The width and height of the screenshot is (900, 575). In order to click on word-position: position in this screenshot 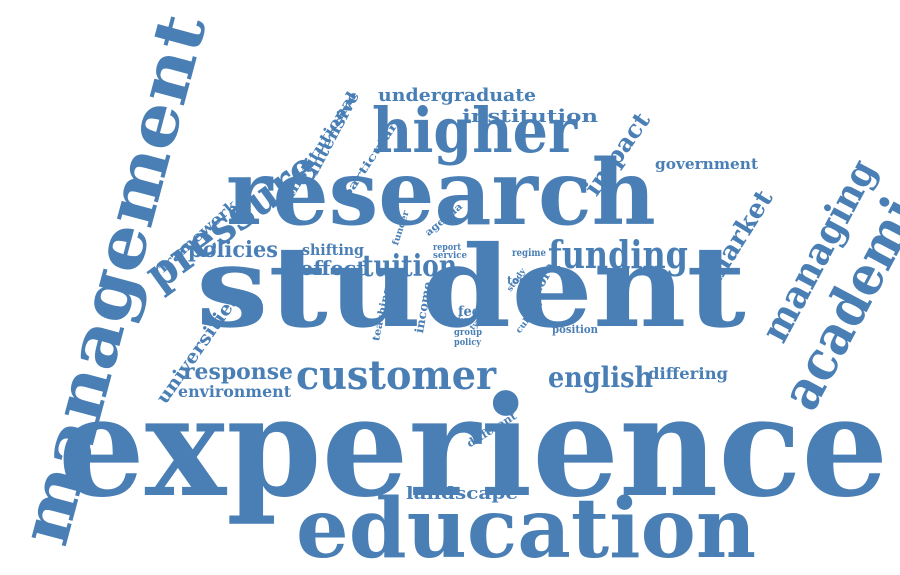, I will do `click(575, 329)`.